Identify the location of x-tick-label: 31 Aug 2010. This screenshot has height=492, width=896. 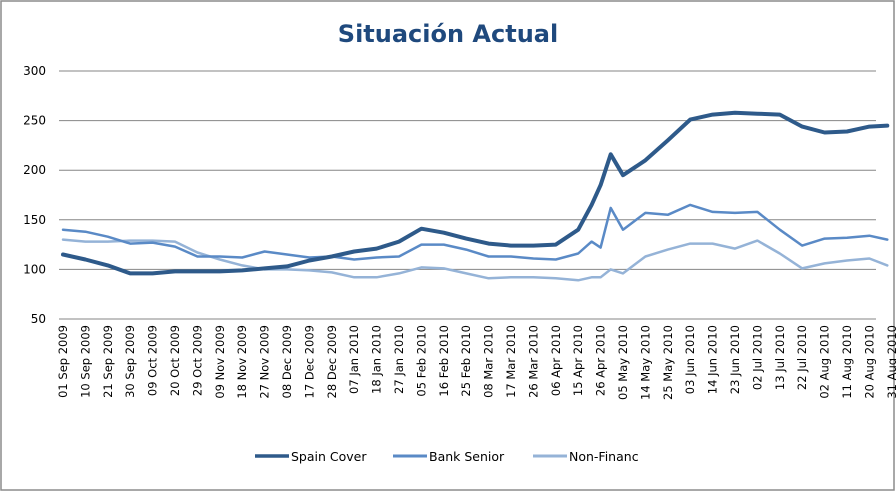
(890, 362).